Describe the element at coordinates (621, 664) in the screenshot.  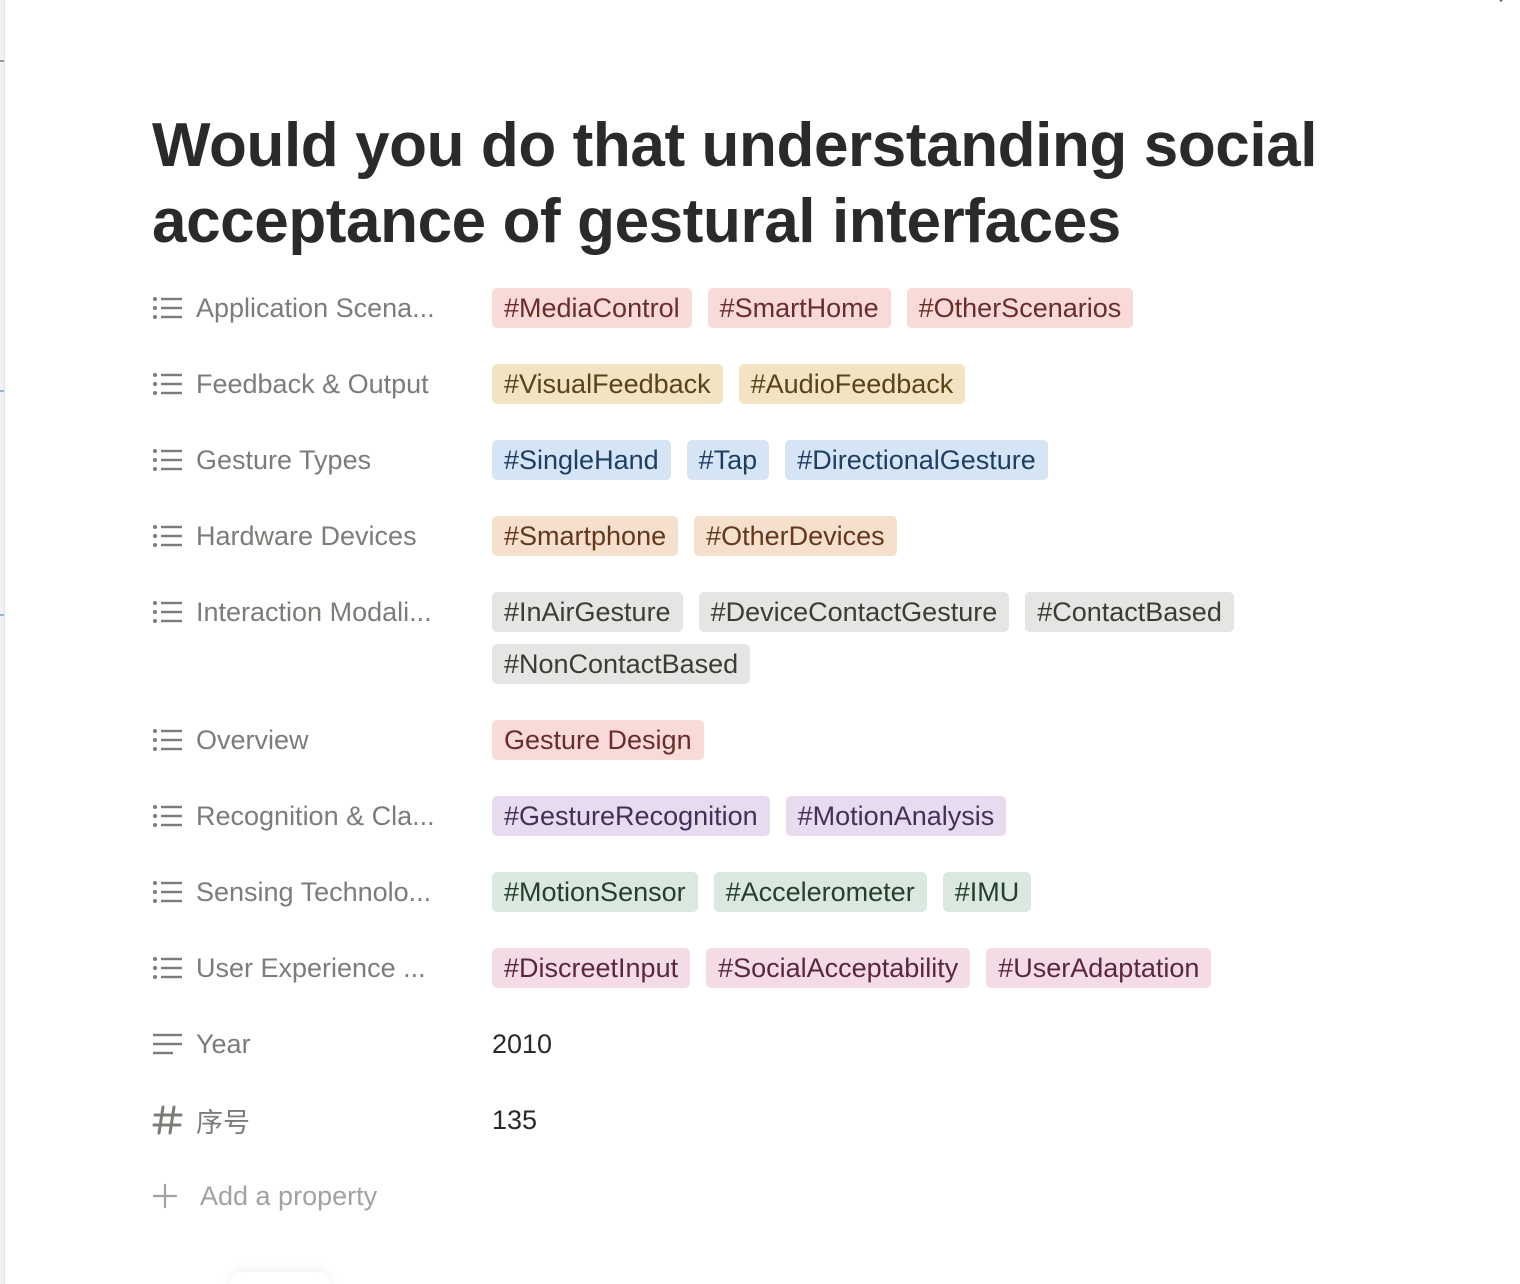
I see `tag-non-contact-based: #NonContactBased` at that location.